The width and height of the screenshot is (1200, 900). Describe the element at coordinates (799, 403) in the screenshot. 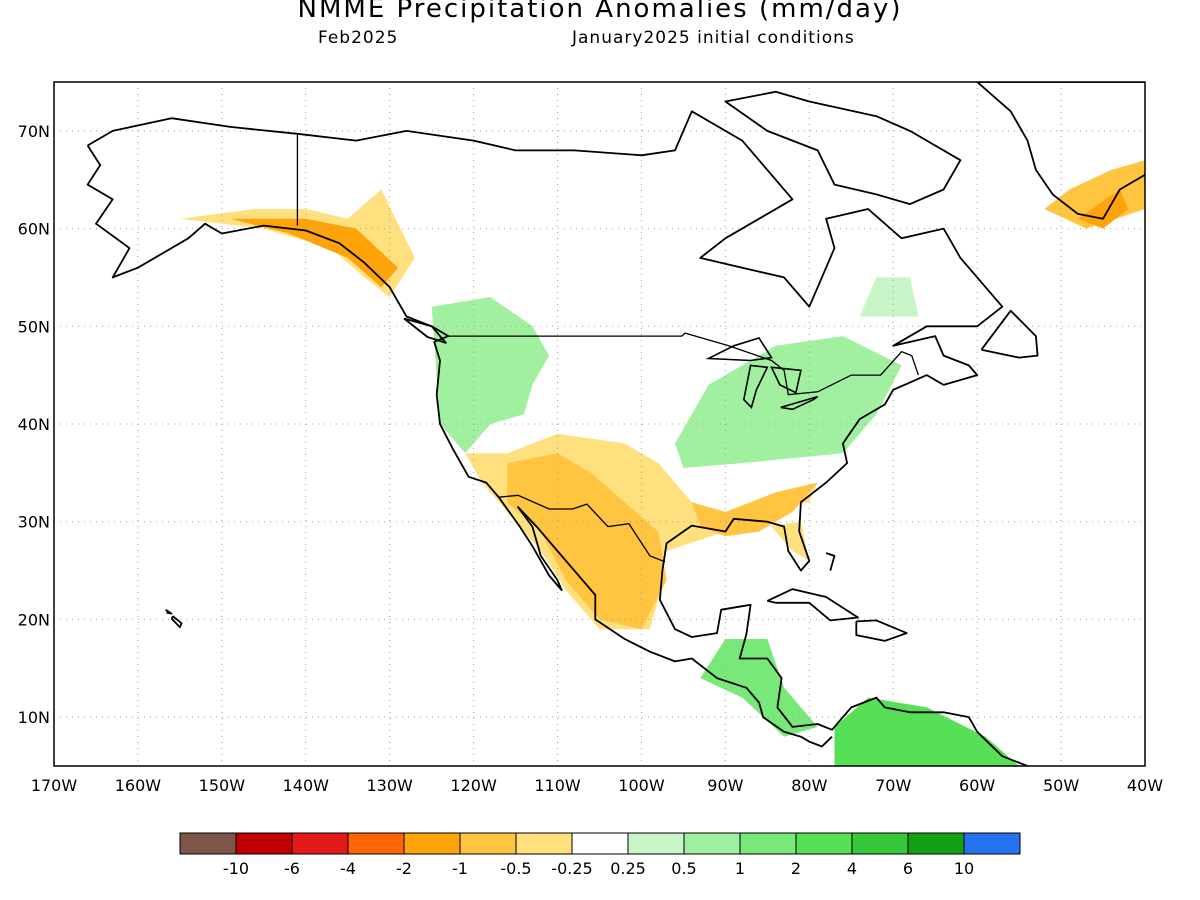

I see `lake-erie` at that location.